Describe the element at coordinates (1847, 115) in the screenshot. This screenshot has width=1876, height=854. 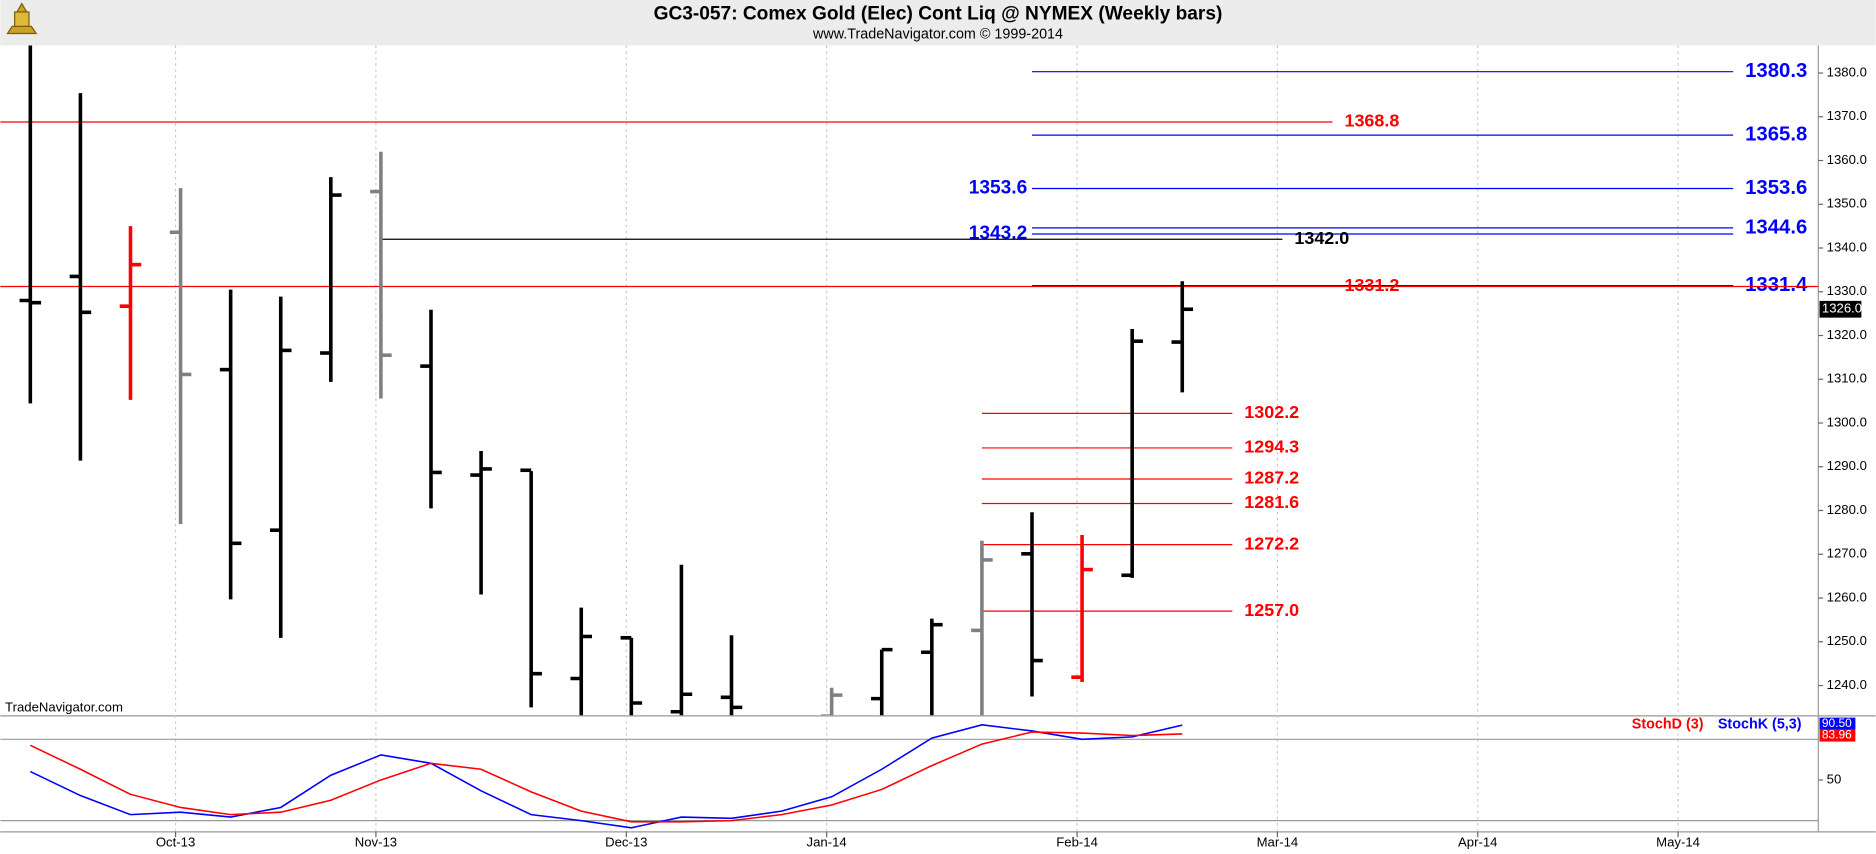
I see `y-tick-label: 1370.0` at that location.